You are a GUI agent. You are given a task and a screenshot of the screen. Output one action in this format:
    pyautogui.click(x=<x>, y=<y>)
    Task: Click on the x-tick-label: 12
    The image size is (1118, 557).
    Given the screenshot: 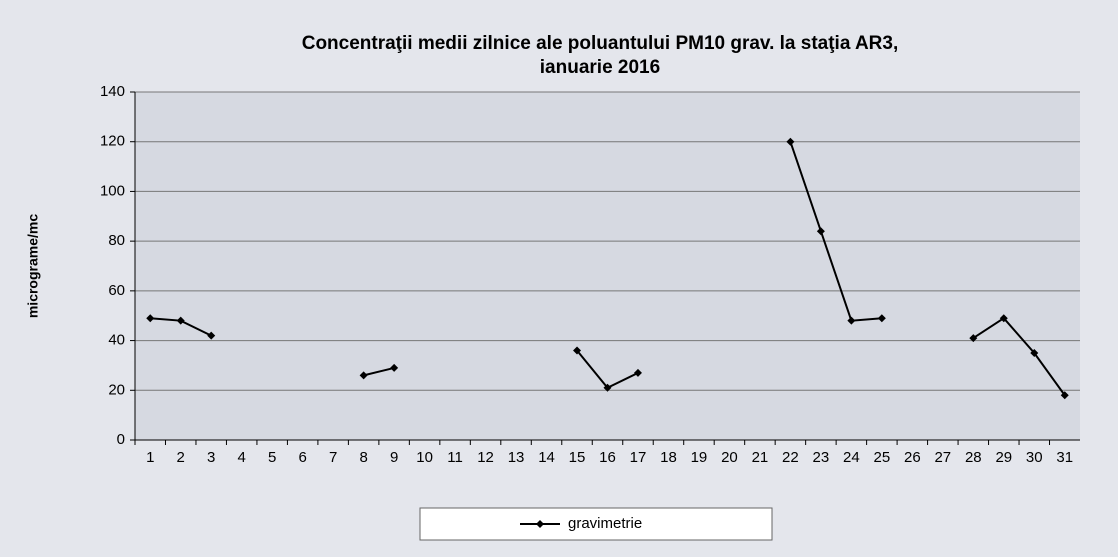 What is the action you would take?
    pyautogui.click(x=485, y=457)
    